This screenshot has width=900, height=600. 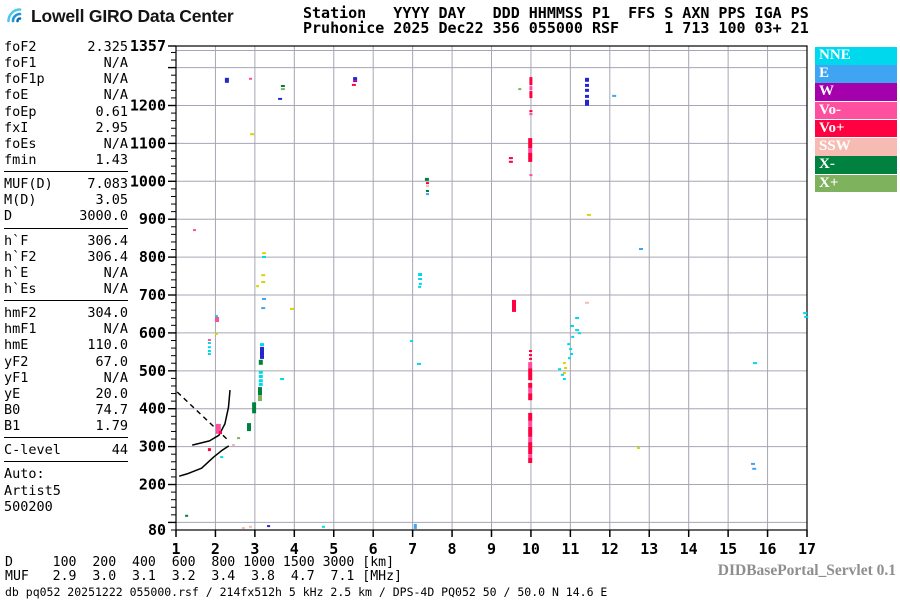 What do you see at coordinates (111, 393) in the screenshot?
I see `param-value: 20.0` at bounding box center [111, 393].